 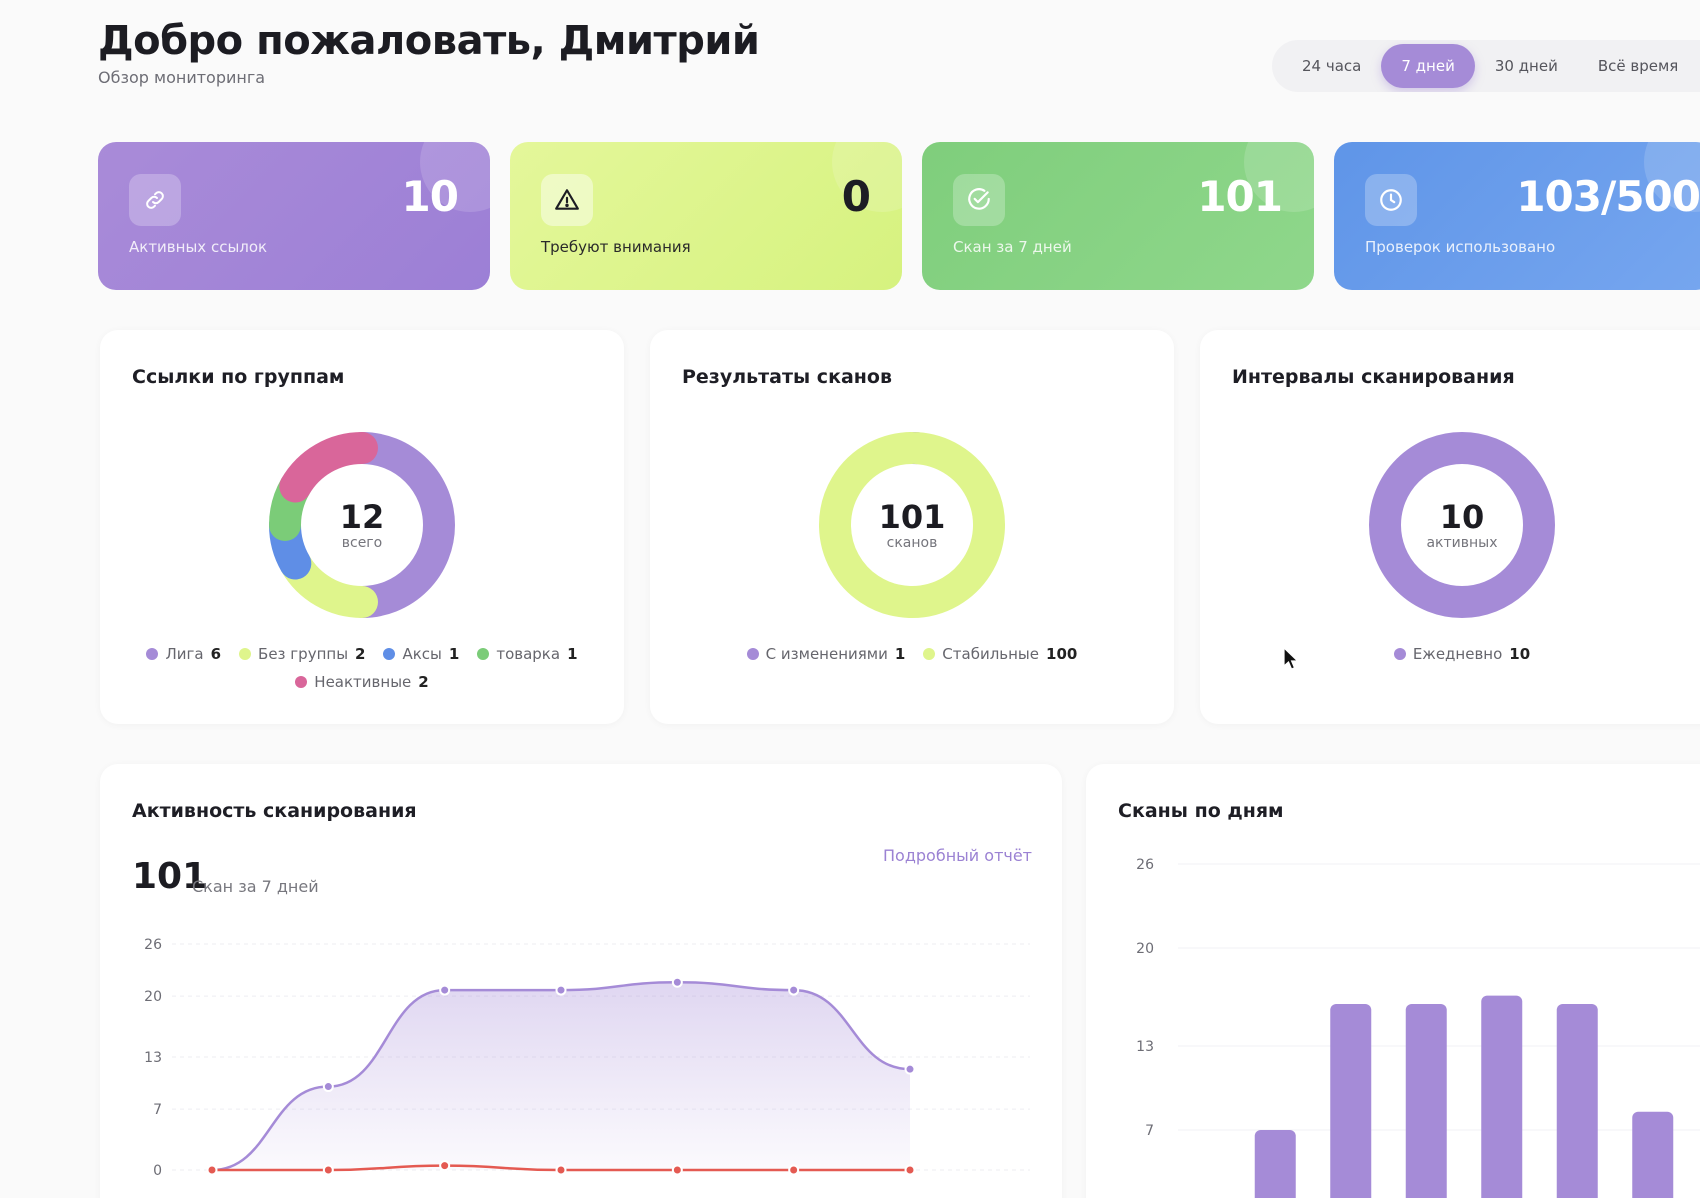 What do you see at coordinates (957, 855) in the screenshot?
I see `detailed-report-link: Подробный отчёт` at bounding box center [957, 855].